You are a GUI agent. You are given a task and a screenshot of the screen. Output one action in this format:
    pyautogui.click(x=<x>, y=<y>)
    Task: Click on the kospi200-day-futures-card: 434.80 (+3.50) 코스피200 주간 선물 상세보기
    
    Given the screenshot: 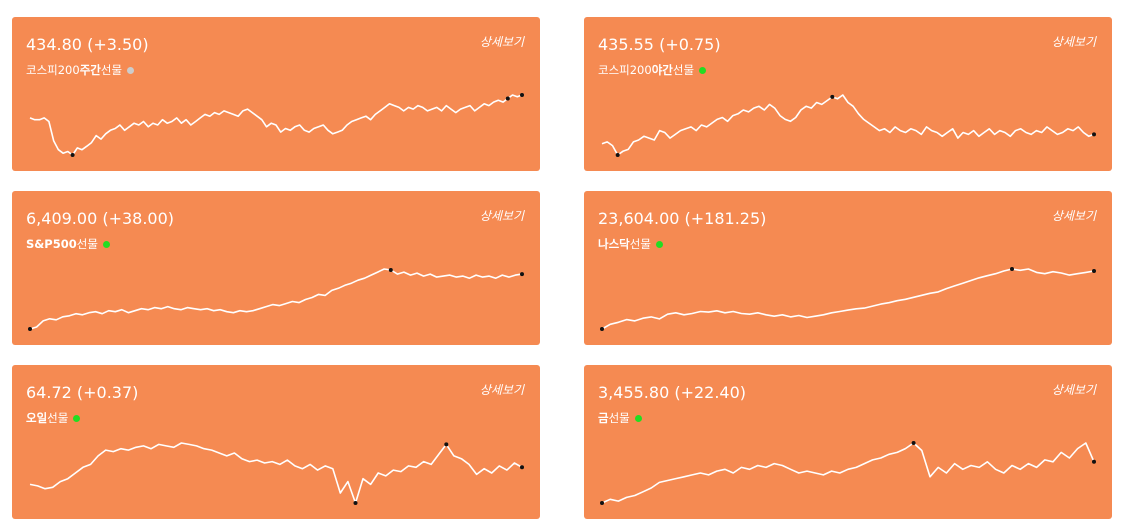 What is the action you would take?
    pyautogui.click(x=276, y=94)
    